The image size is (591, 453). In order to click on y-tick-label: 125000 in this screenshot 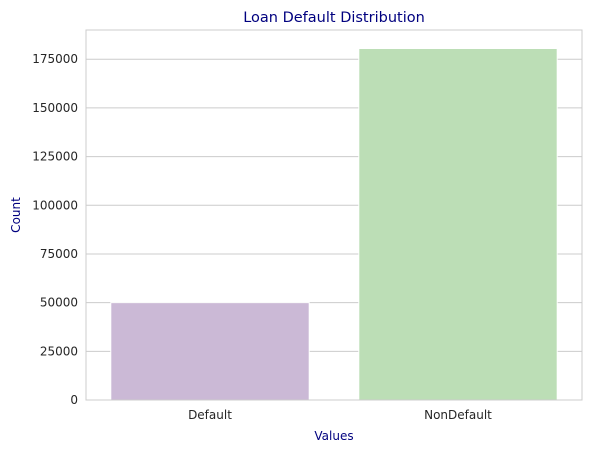, I will do `click(55, 157)`.